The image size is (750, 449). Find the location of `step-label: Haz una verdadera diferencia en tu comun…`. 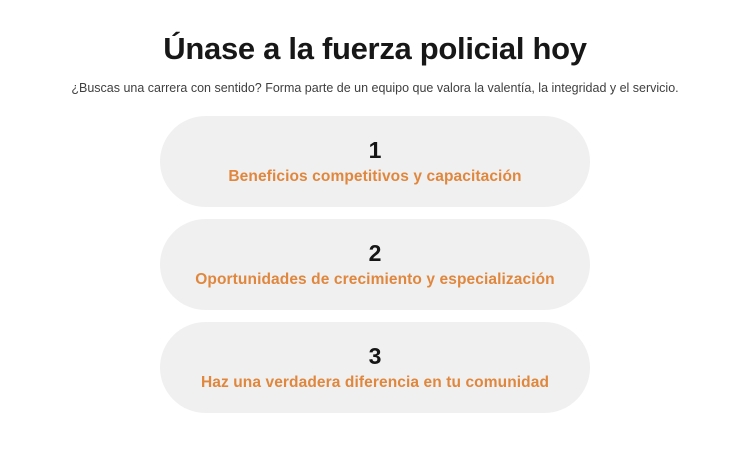

step-label: Haz una verdadera diferencia en tu comun… is located at coordinates (375, 382).